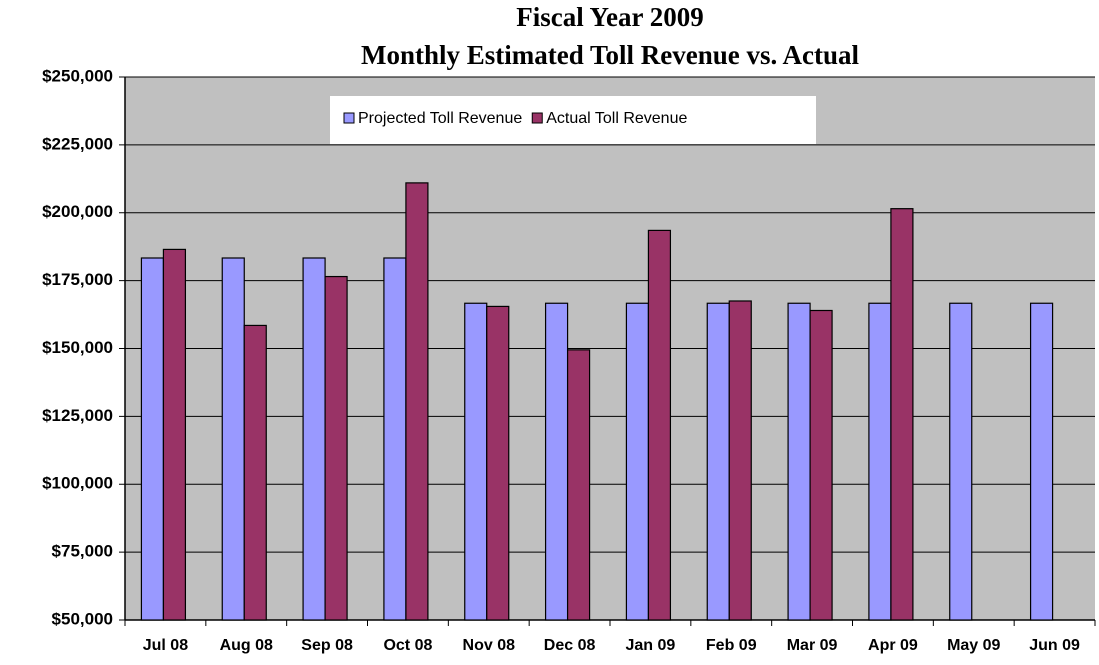 This screenshot has height=665, width=1099. I want to click on y-tick-label: $100,000, so click(77, 483).